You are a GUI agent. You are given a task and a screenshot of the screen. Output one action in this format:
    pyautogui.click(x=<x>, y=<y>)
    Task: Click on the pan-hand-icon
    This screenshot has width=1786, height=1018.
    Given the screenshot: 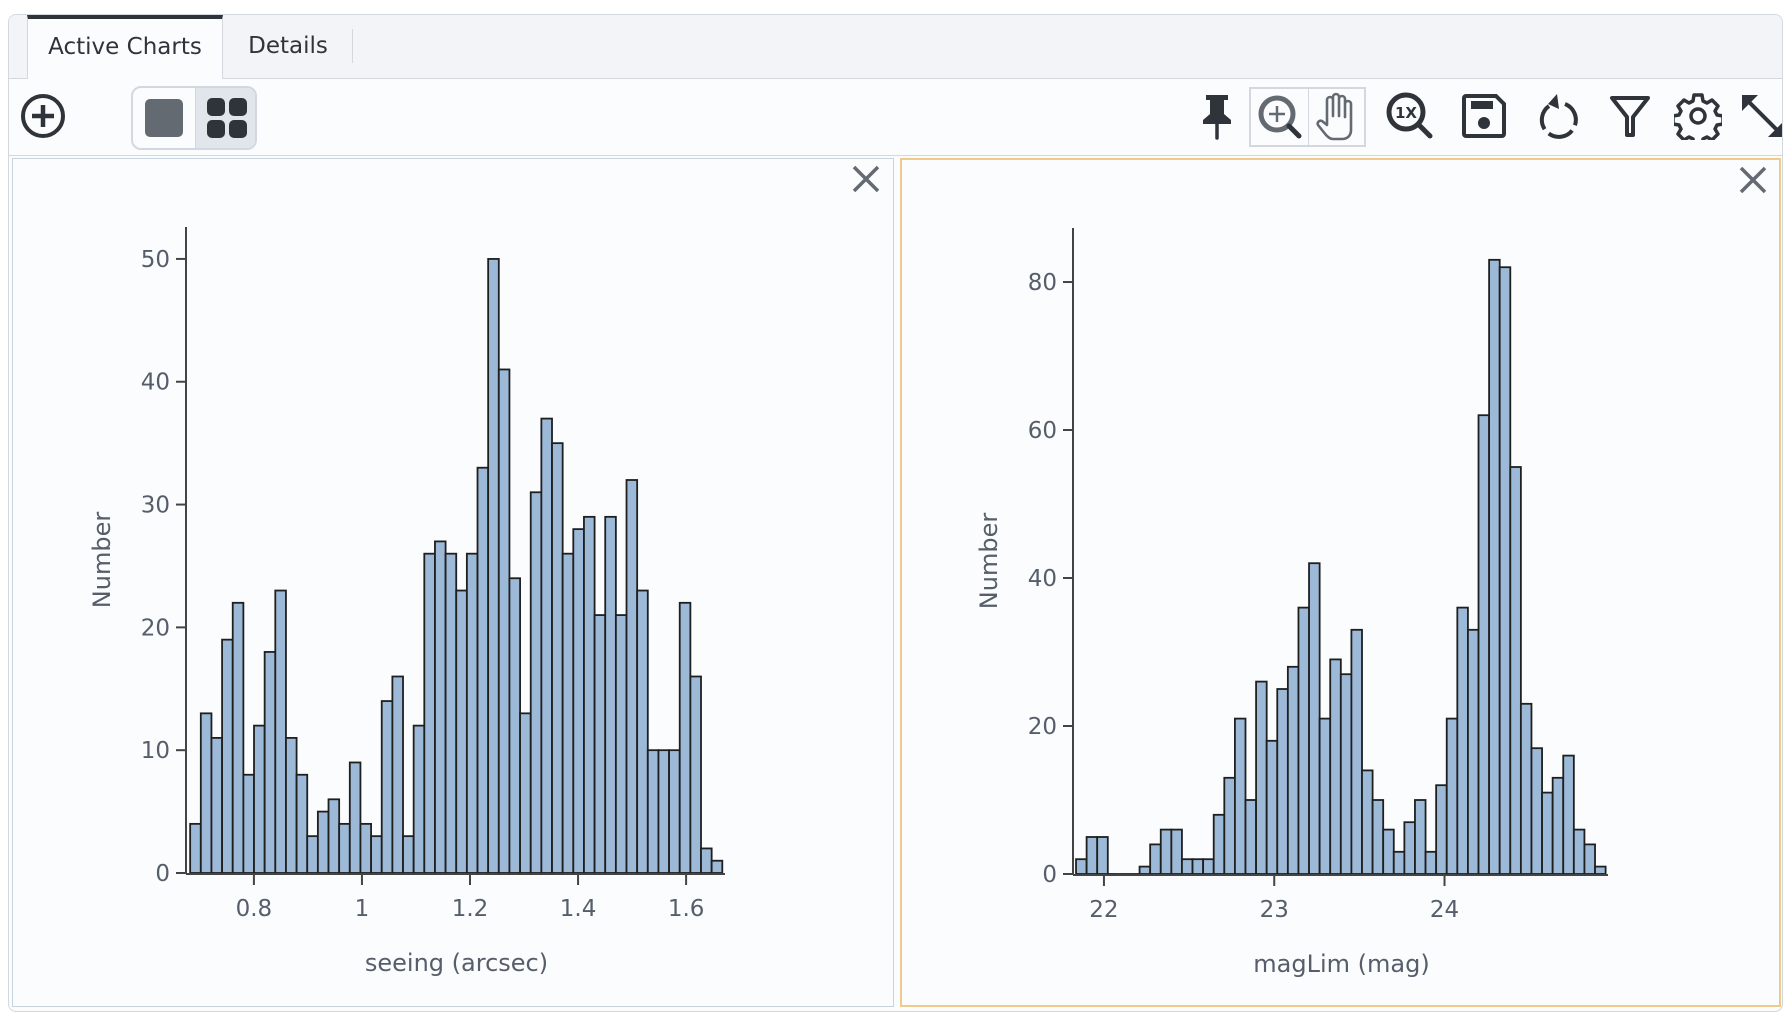 What is the action you would take?
    pyautogui.click(x=1334, y=116)
    